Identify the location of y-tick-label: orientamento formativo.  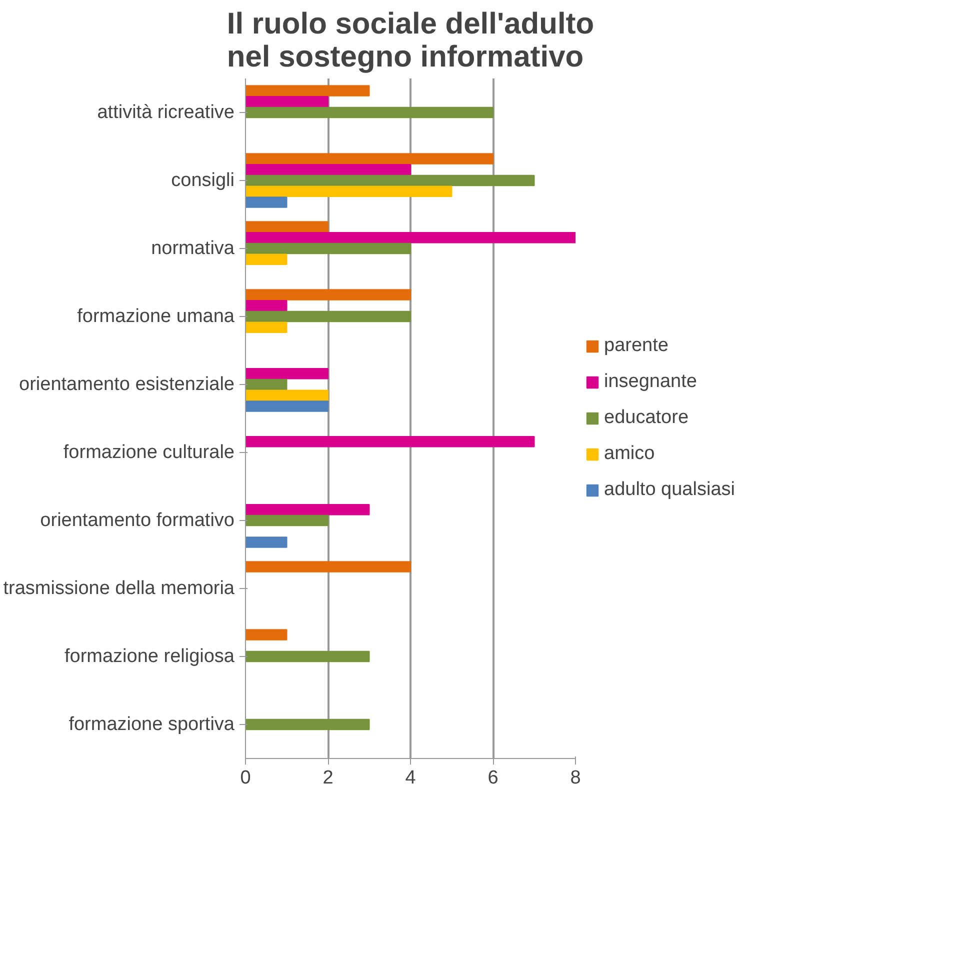
(137, 520).